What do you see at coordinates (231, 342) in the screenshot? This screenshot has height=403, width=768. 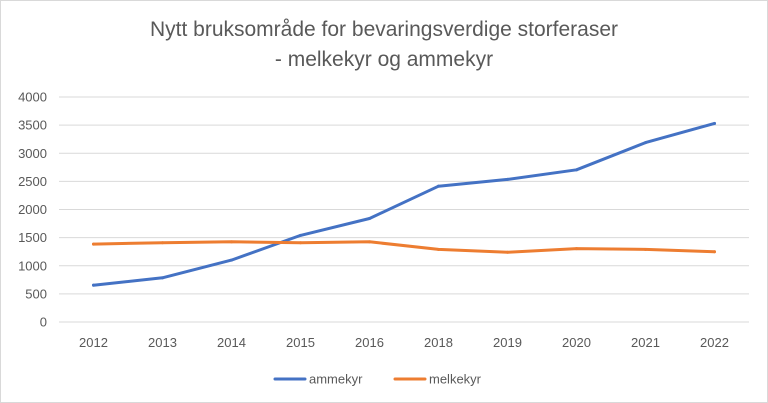 I see `x-tick-label: 2014` at bounding box center [231, 342].